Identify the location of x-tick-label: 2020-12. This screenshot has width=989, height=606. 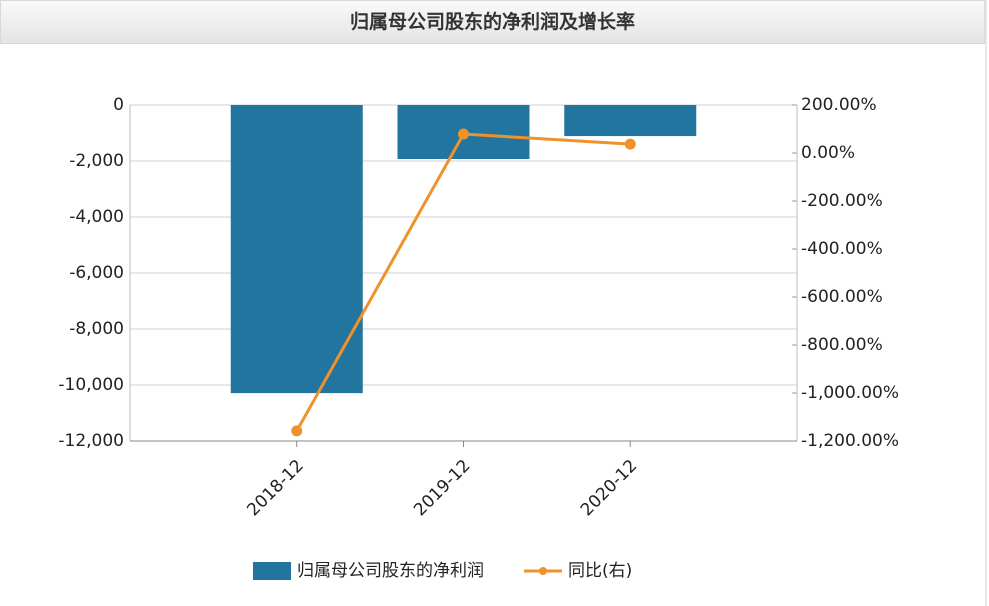
(609, 488).